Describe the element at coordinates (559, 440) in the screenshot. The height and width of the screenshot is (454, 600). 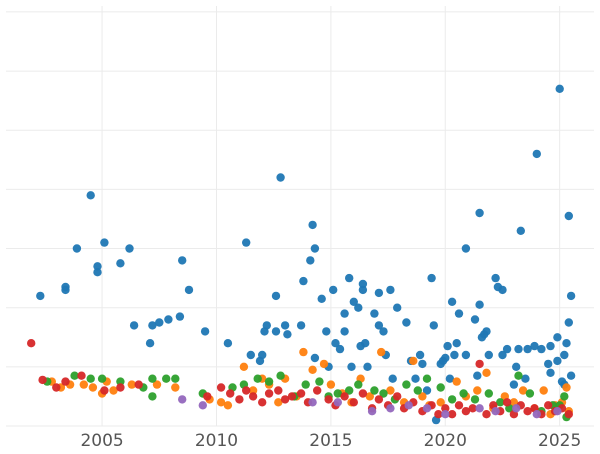
I see `x-tick-label-4: 2025` at that location.